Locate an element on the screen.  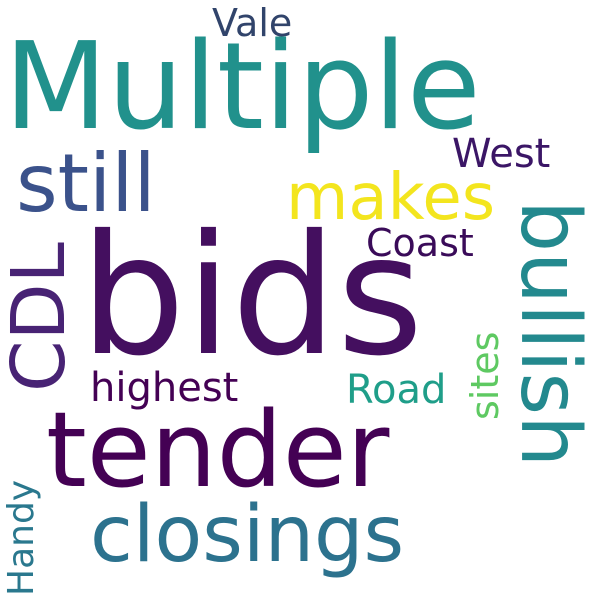
word-sites: sites is located at coordinates (485, 375).